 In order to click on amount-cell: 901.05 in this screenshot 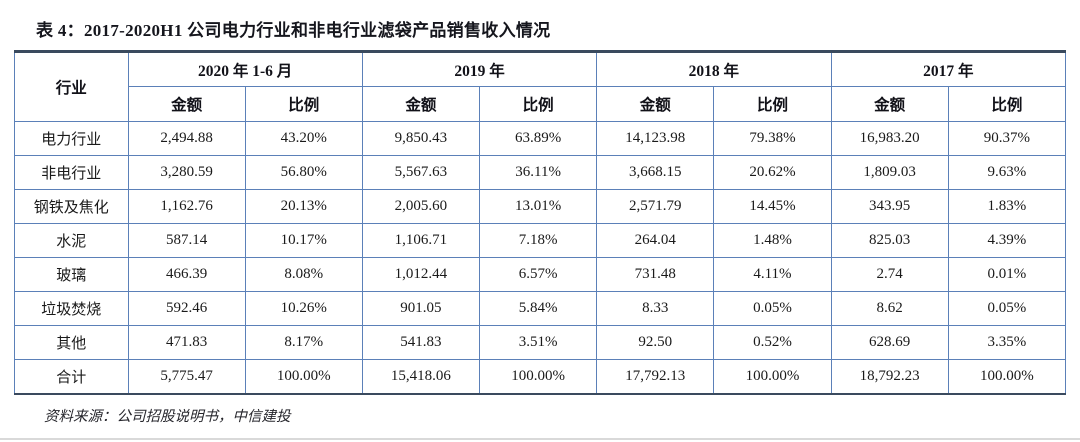, I will do `click(421, 308)`.